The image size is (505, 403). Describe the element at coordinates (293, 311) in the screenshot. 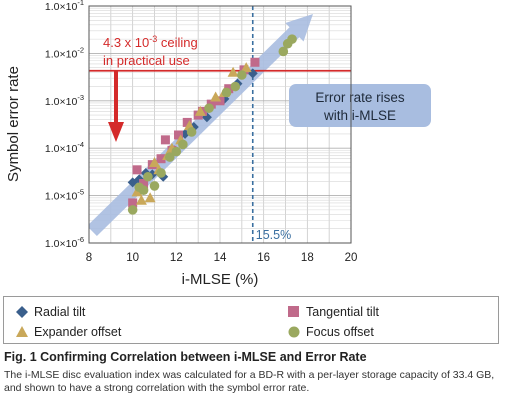

I see `square-icon` at that location.